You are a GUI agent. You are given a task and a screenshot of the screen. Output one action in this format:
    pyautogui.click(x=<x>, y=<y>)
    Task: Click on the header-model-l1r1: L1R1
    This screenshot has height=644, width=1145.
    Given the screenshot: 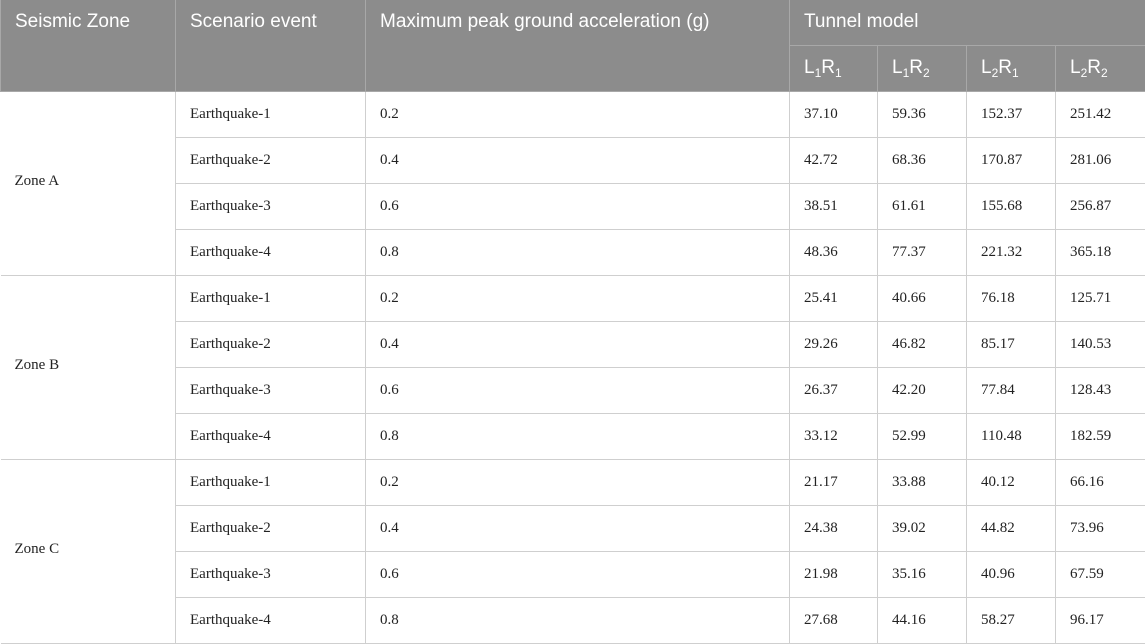 What is the action you would take?
    pyautogui.click(x=834, y=69)
    